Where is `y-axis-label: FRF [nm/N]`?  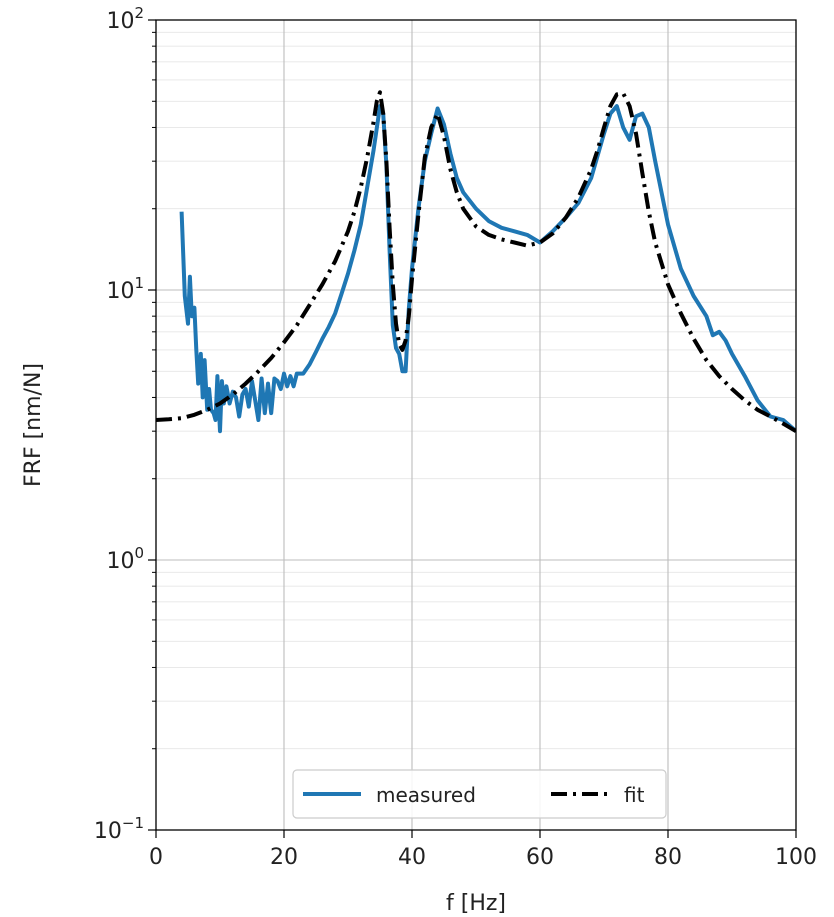 y-axis-label: FRF [nm/N] is located at coordinates (33, 425).